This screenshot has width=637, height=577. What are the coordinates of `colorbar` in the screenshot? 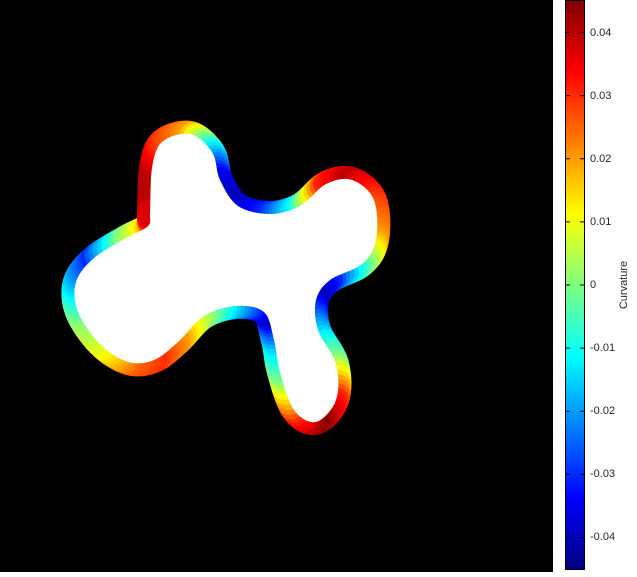 It's located at (575, 285).